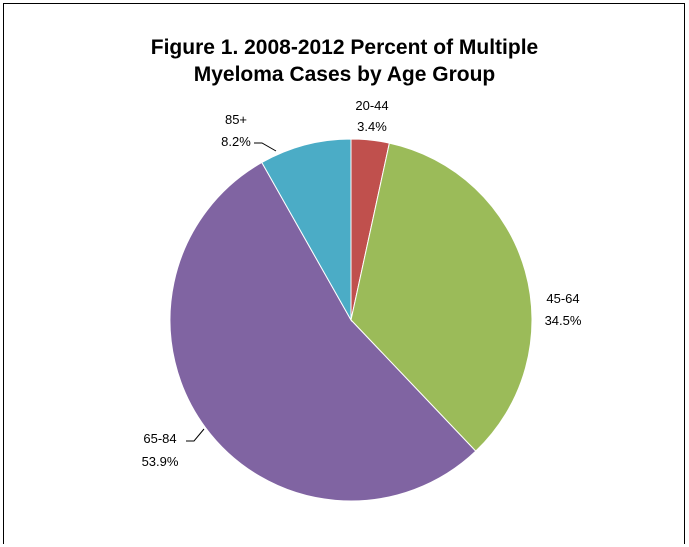  Describe the element at coordinates (372, 126) in the screenshot. I see `slice-label-20-44-value: 3.4%` at that location.